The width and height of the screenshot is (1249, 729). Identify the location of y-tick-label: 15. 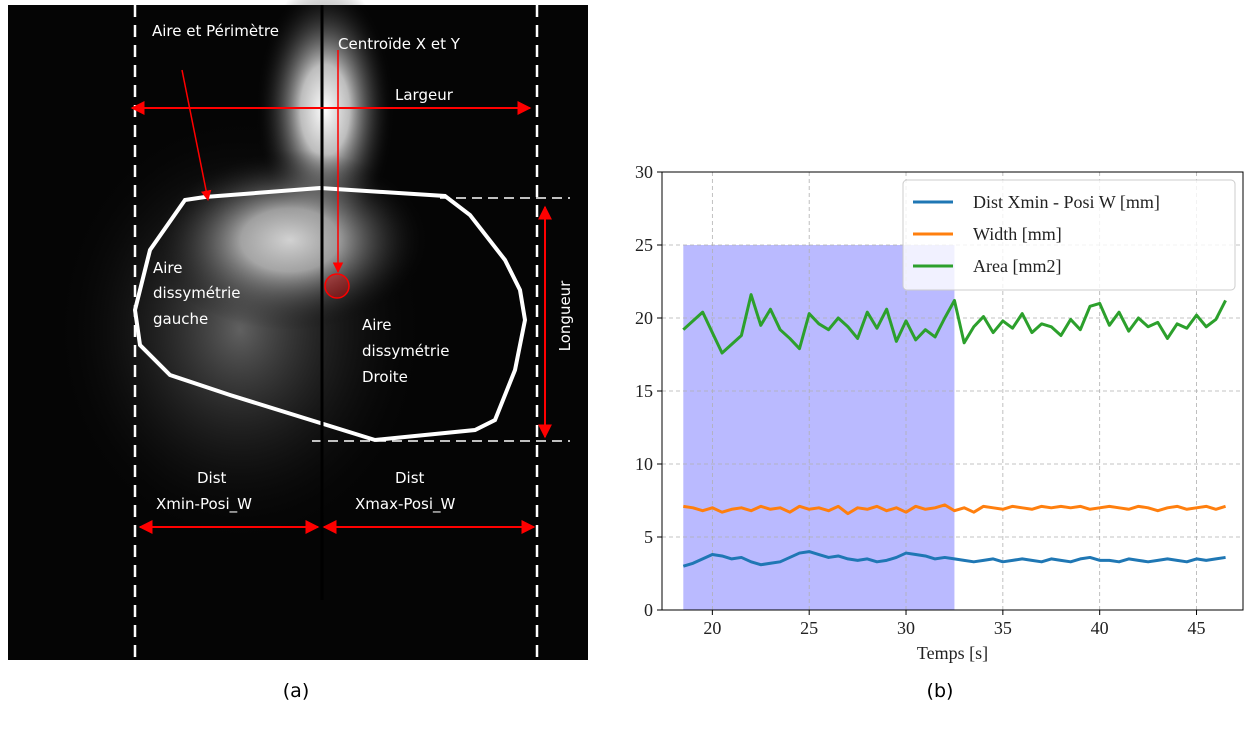
(644, 391).